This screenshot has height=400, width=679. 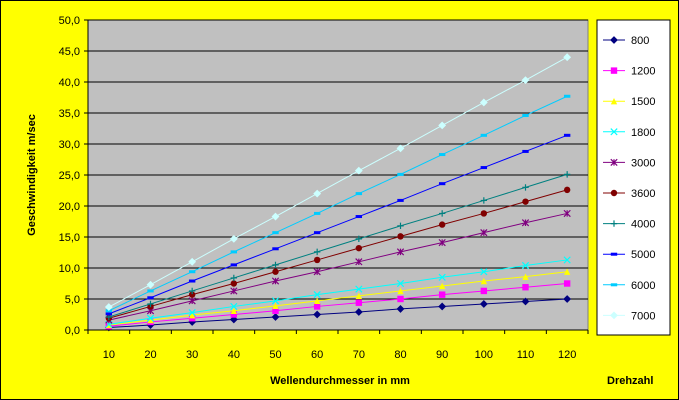 I want to click on legend-title: Drehzahl, so click(x=630, y=381).